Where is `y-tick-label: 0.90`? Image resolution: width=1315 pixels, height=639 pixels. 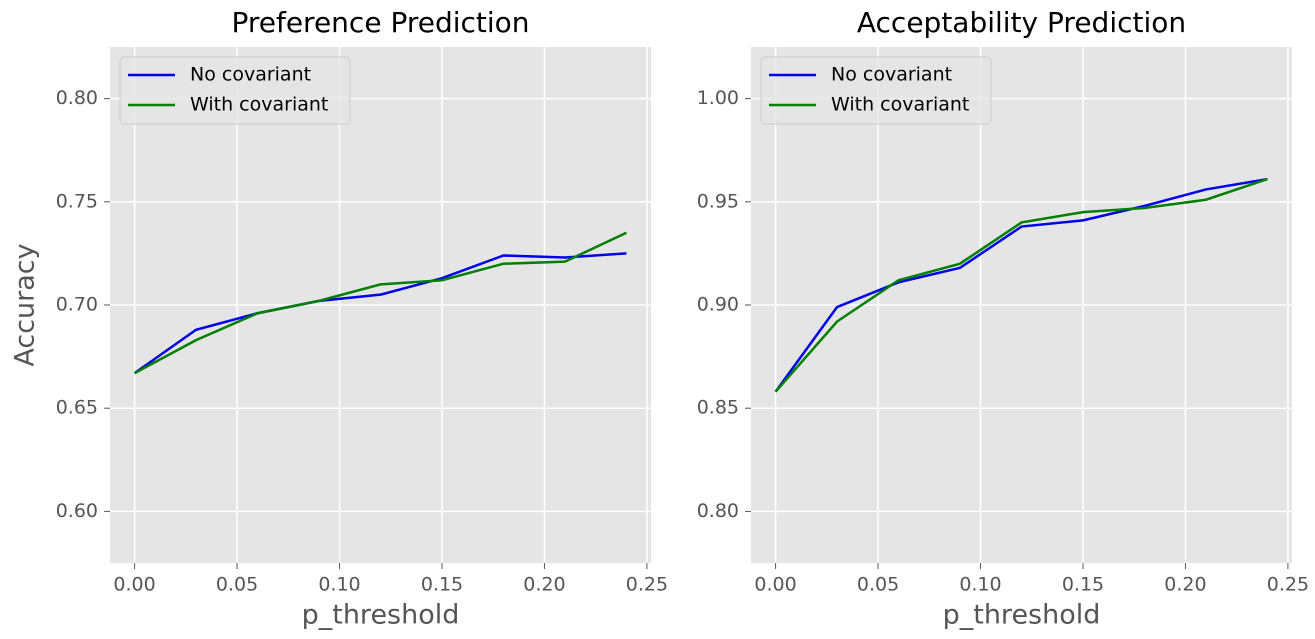
y-tick-label: 0.90 is located at coordinates (718, 305).